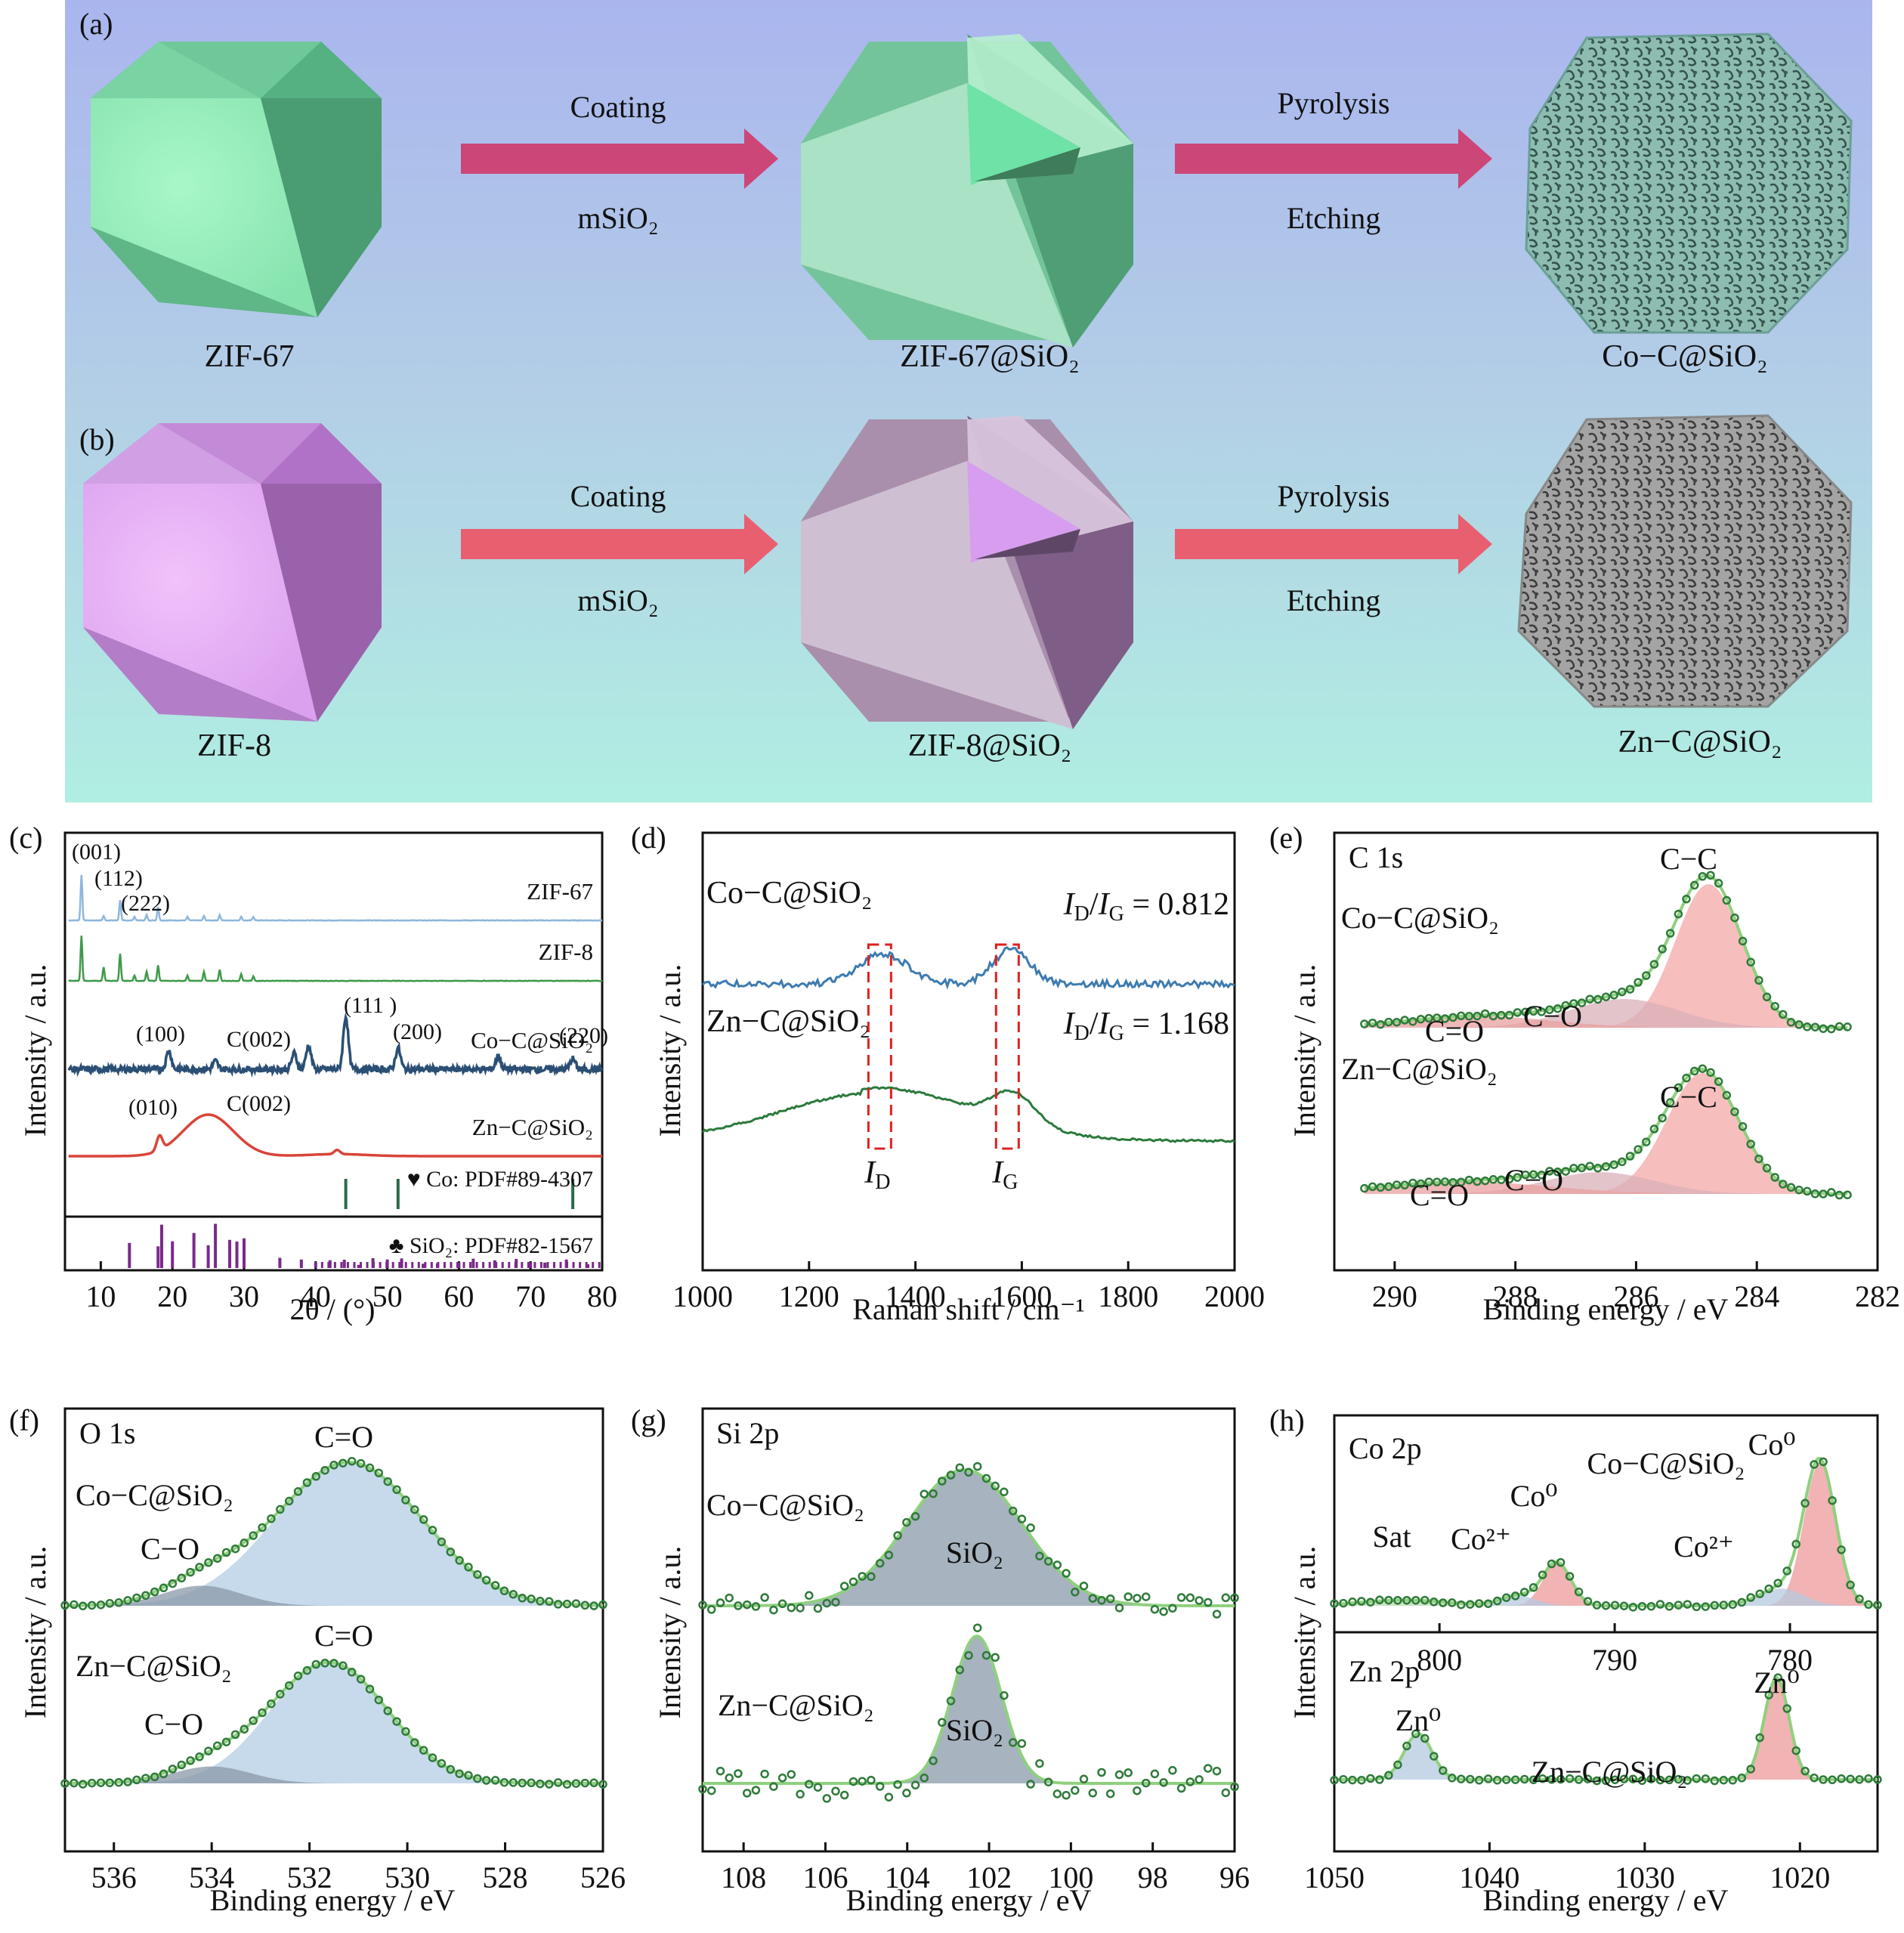  Describe the element at coordinates (370, 1005) in the screenshot. I see `peak-annotation: (111 )` at that location.